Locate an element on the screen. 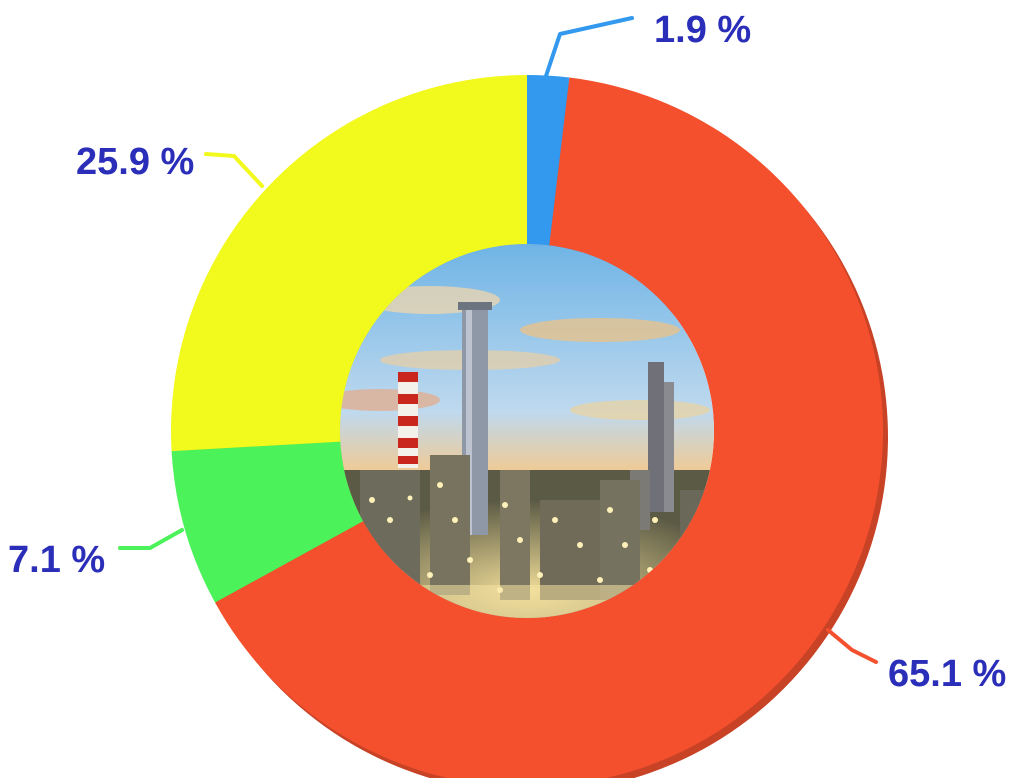  slice-label-2: 65.1 % is located at coordinates (947, 674).